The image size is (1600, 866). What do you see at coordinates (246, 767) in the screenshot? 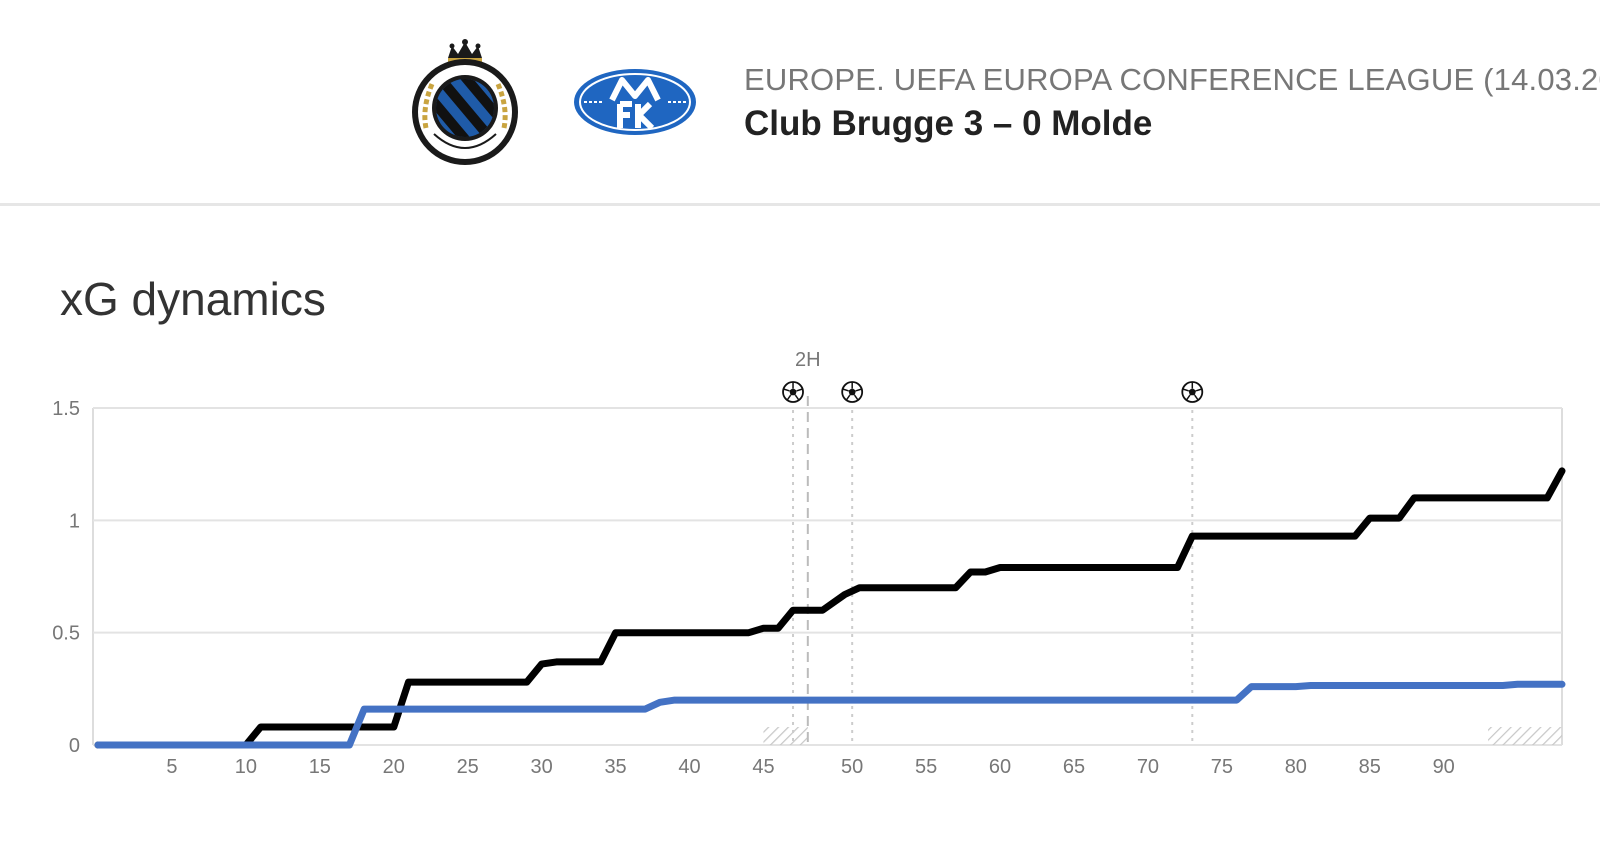
I see `x-tick-label: 10` at bounding box center [246, 767].